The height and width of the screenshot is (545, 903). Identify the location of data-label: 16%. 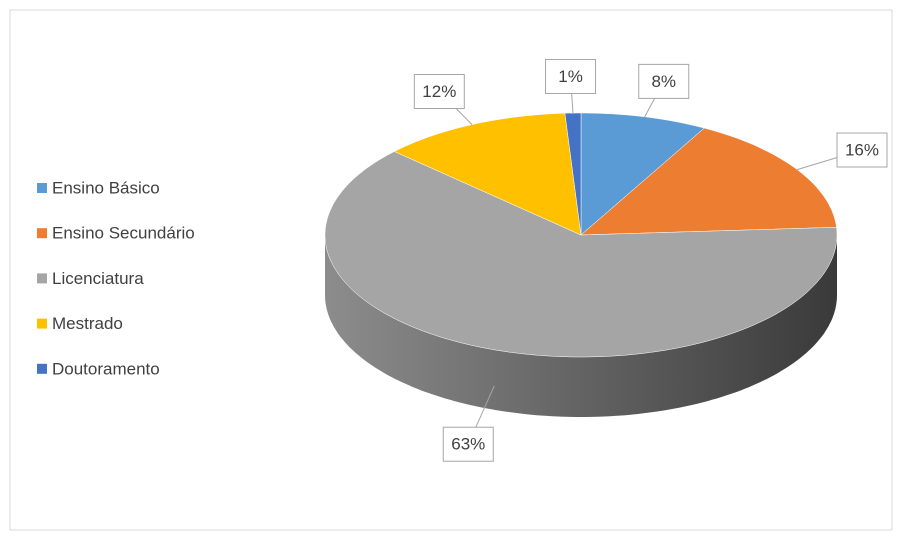
(862, 150).